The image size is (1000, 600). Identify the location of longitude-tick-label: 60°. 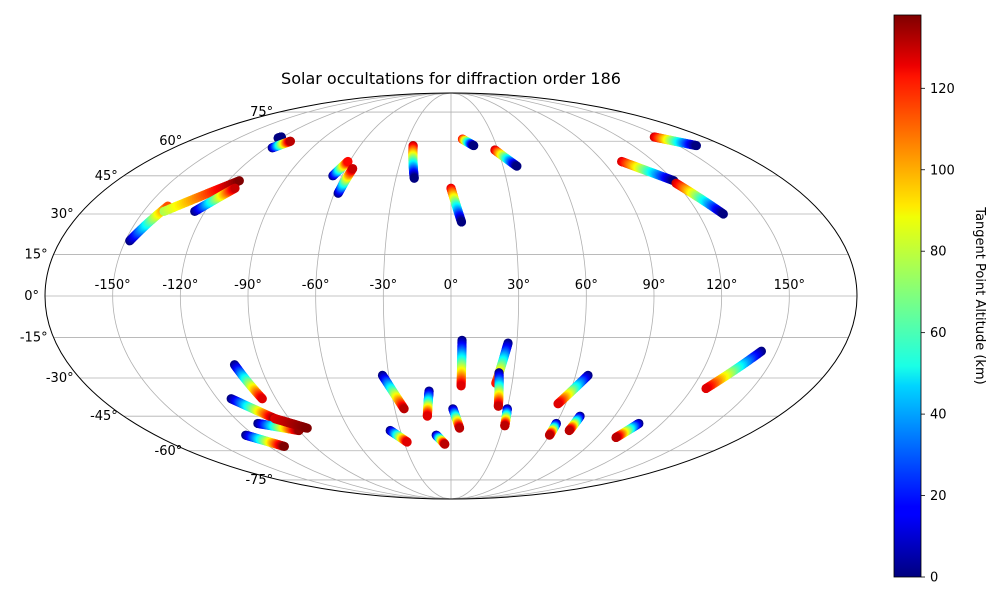
(586, 285).